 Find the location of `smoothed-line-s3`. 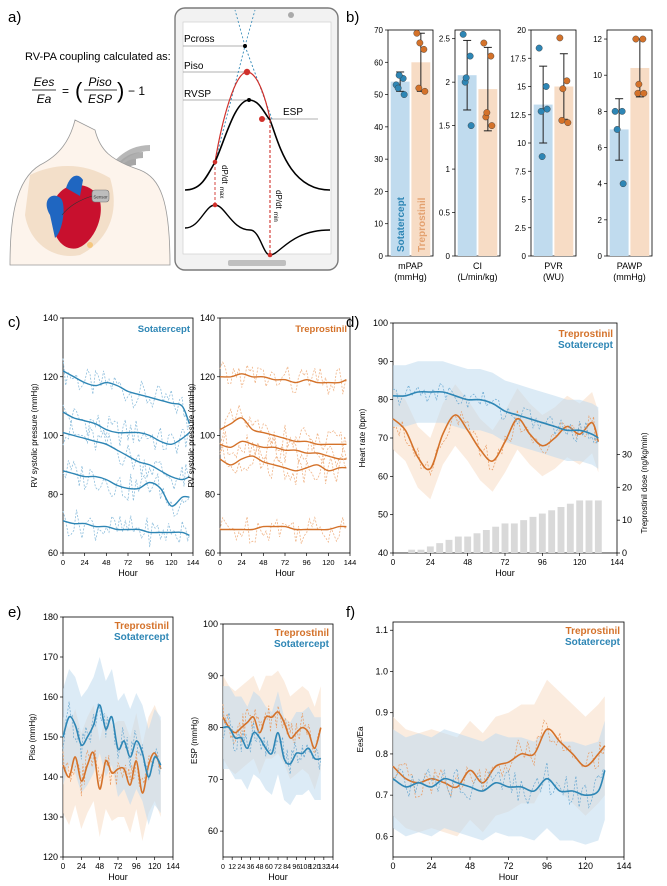

smoothed-line-s3 is located at coordinates (126, 456).